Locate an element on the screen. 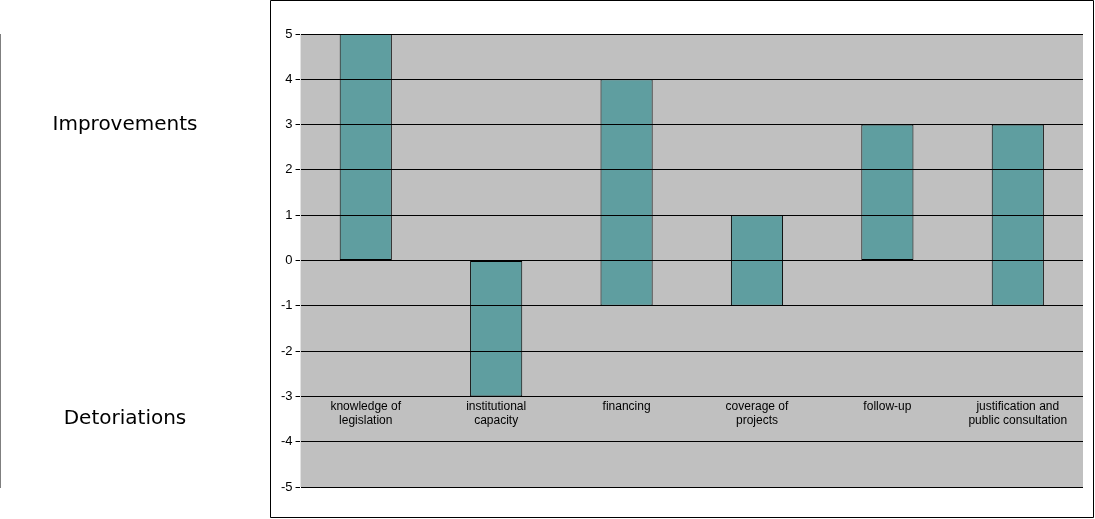 This screenshot has width=1095, height=519. y-tick-label: -3 is located at coordinates (287, 395).